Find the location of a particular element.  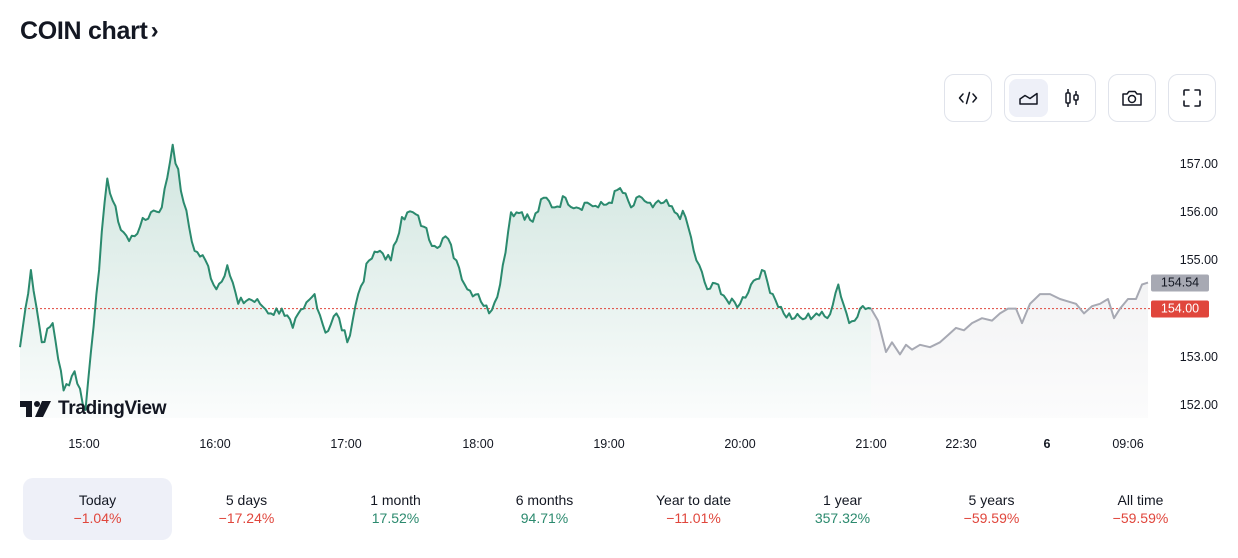

extended-hours-area is located at coordinates (1009, 350).